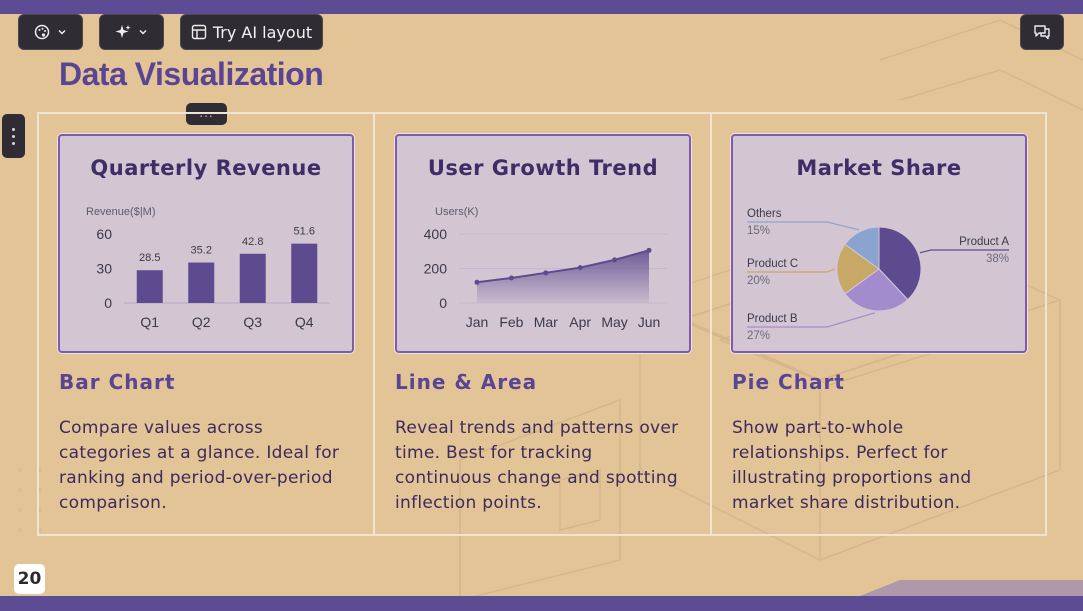  Describe the element at coordinates (201, 251) in the screenshot. I see `data-label: 35.2` at that location.